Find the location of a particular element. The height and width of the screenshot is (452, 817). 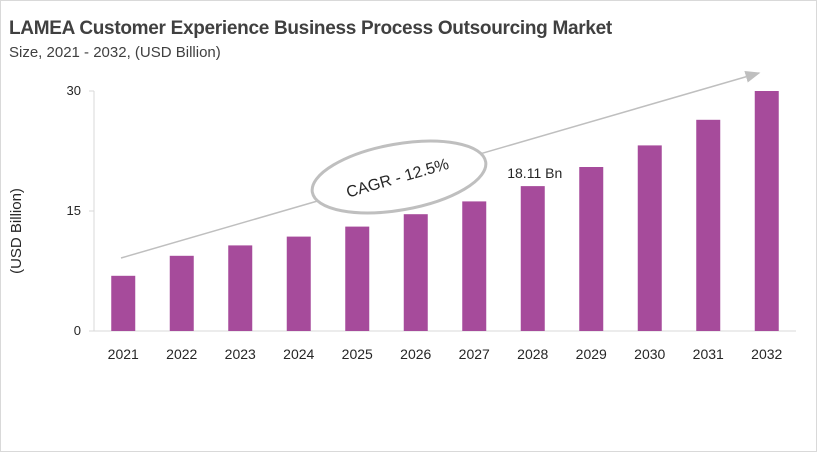

bar-2030 is located at coordinates (649, 238).